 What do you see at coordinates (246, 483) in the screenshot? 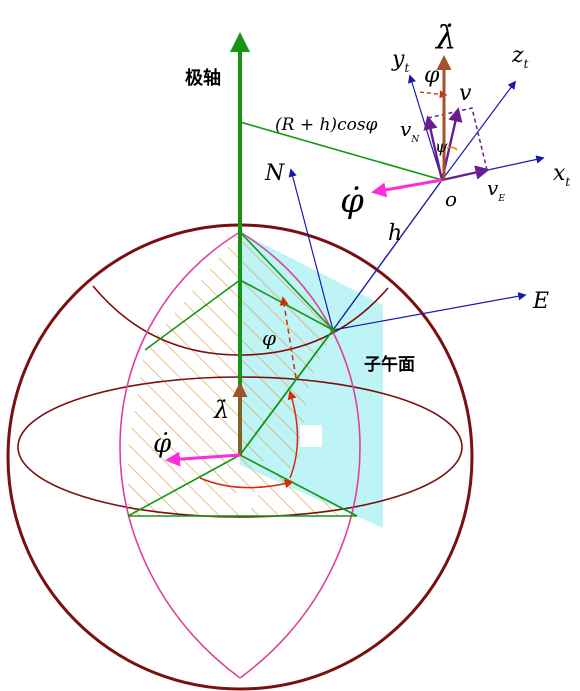
I see `lambda-arc` at bounding box center [246, 483].